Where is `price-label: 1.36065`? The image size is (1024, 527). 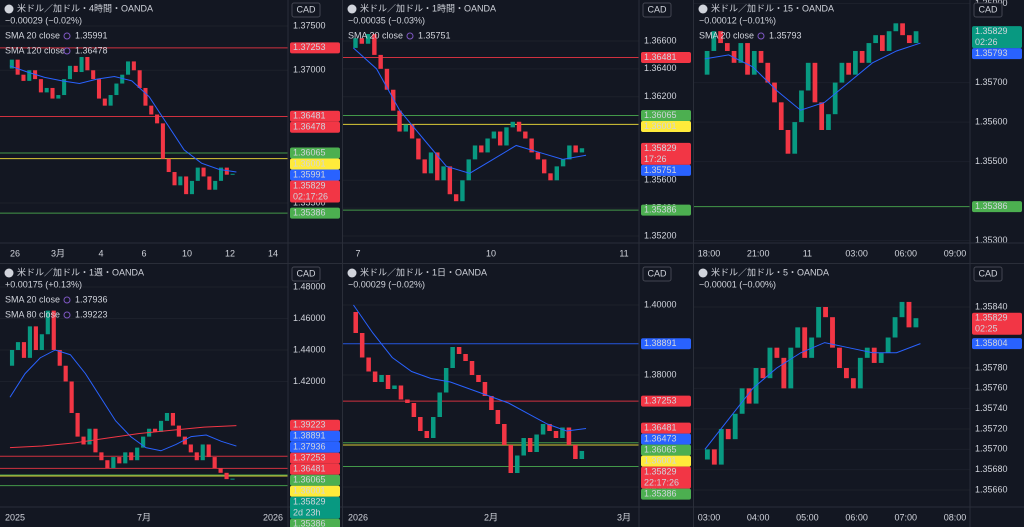
price-label: 1.36065 is located at coordinates (660, 450).